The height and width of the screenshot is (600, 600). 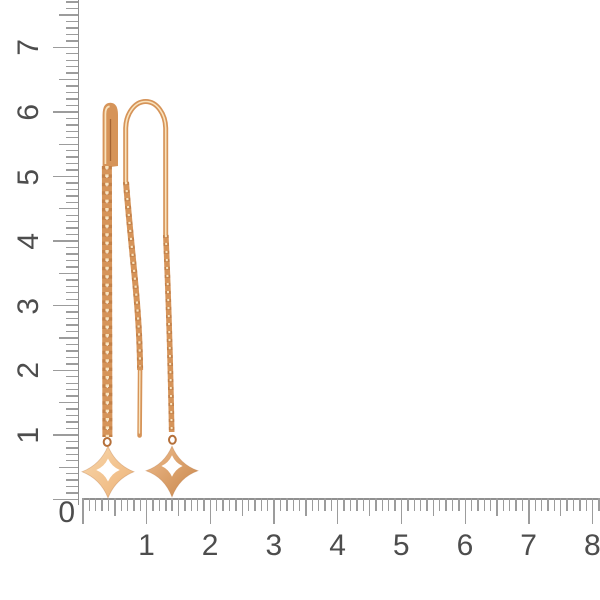 I want to click on horizontal-ruler-label: 5, so click(x=401, y=545).